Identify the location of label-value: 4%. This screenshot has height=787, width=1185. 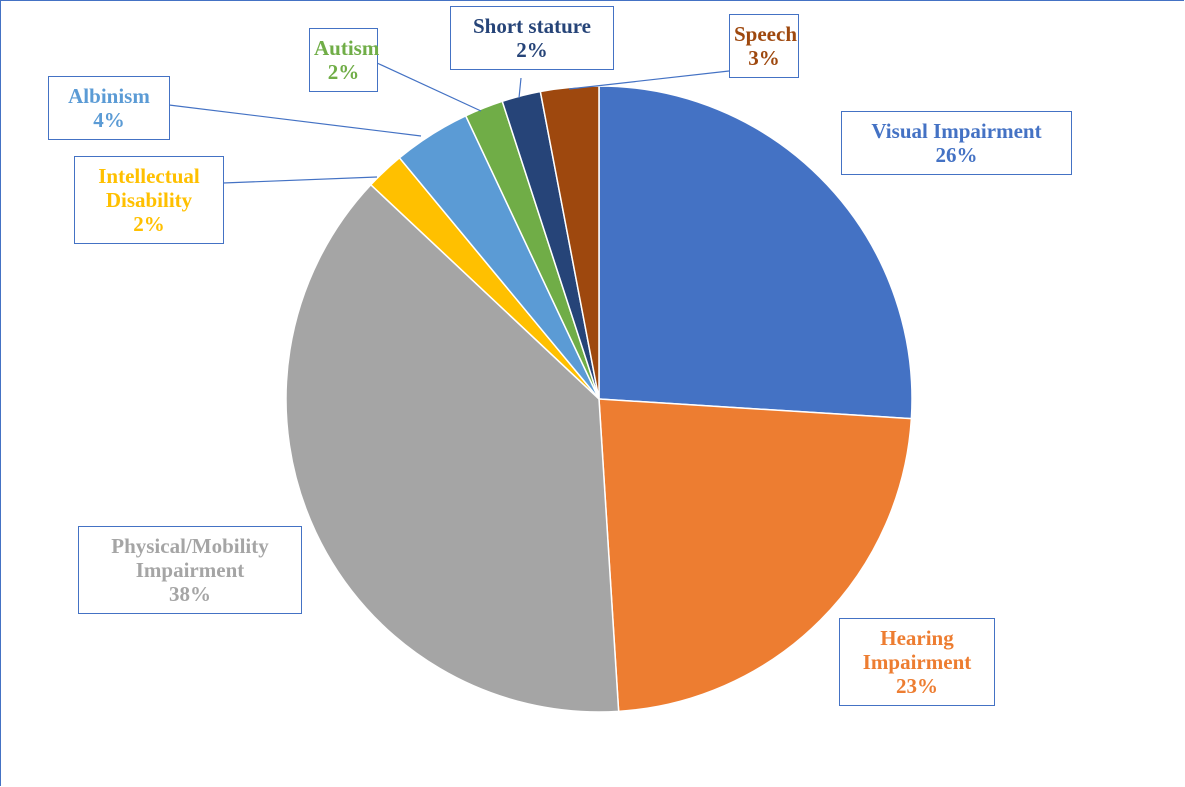
(109, 120).